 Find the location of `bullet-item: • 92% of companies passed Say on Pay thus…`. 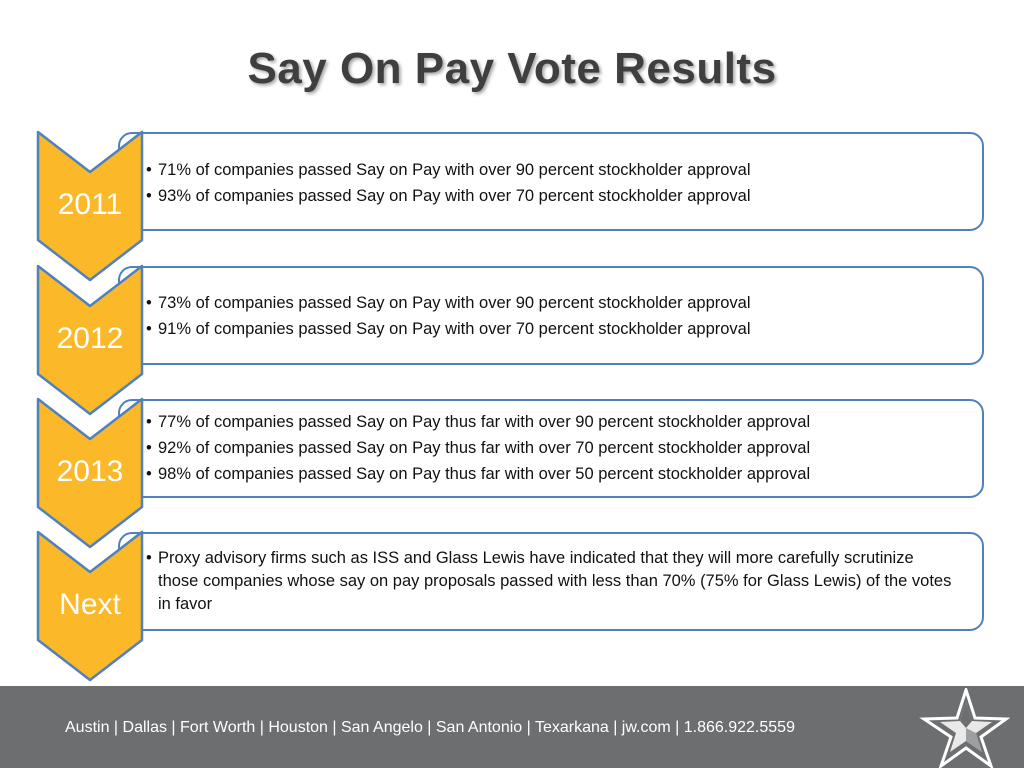

bullet-item: • 92% of companies passed Say on Pay thus… is located at coordinates (478, 448).